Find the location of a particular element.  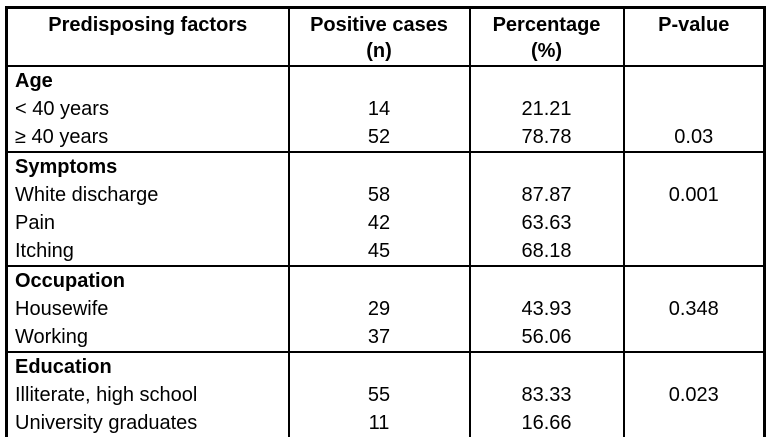

column-header-label-line2: (%) is located at coordinates (546, 51).